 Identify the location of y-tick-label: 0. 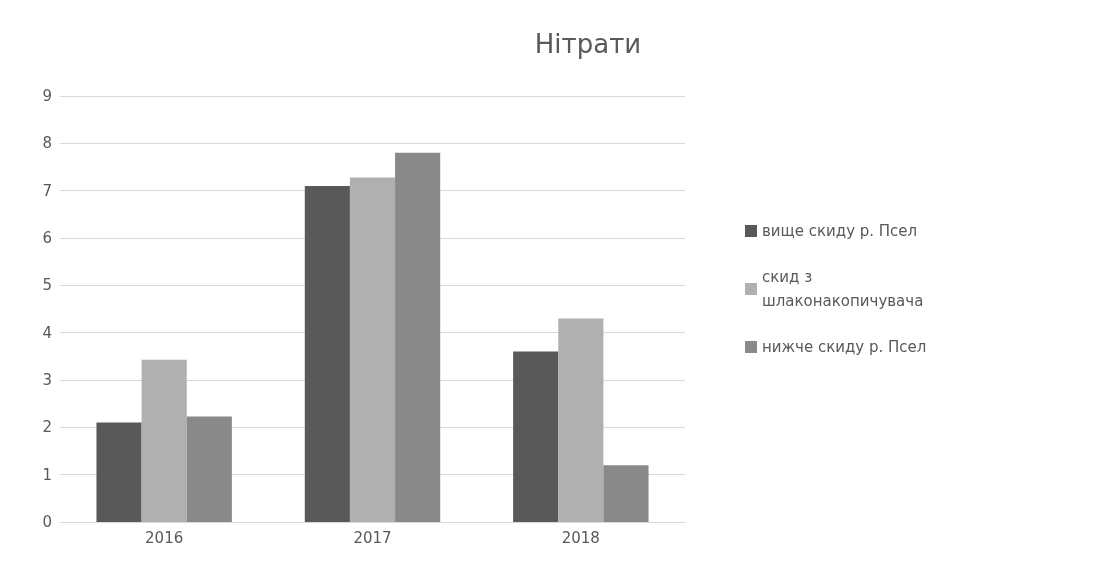
(47, 522).